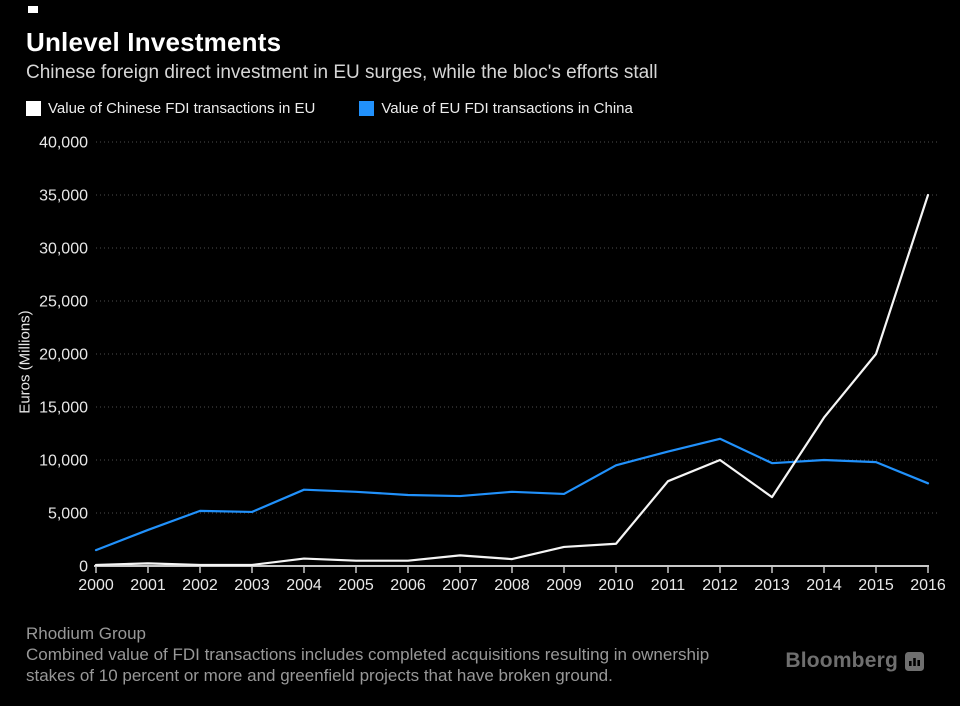 This screenshot has height=706, width=960. I want to click on legend-item-chinese-fdi: Value of Chinese FDI transactions in EU, so click(170, 108).